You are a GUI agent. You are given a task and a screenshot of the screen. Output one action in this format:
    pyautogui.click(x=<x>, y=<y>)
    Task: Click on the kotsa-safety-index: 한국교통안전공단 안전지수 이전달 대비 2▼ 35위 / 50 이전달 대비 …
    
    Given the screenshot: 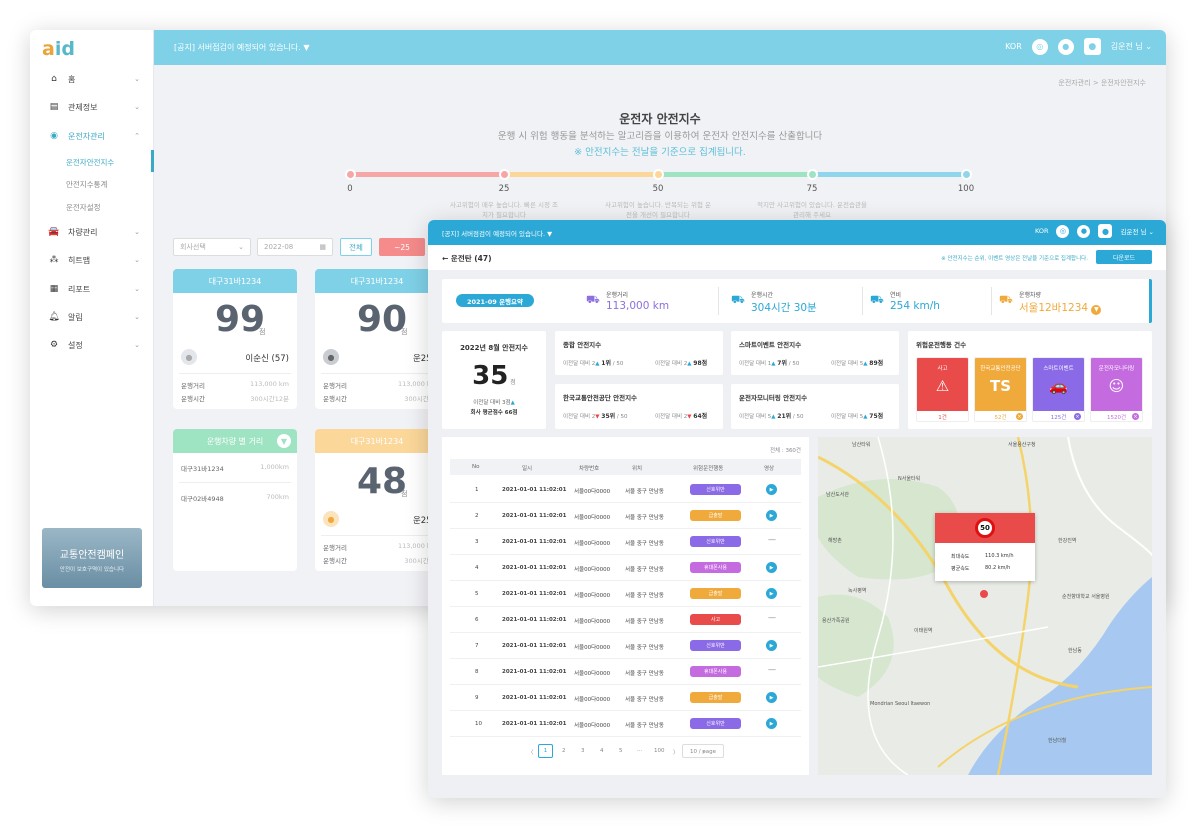 What is the action you would take?
    pyautogui.click(x=639, y=406)
    